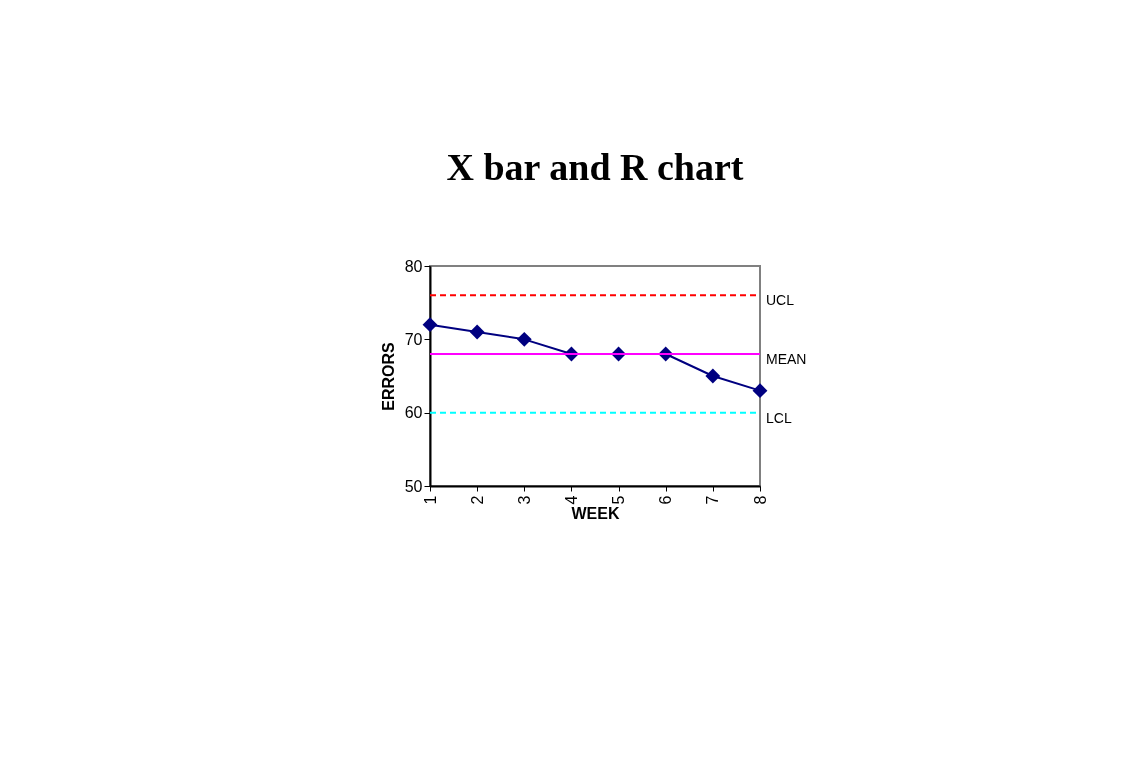  What do you see at coordinates (779, 417) in the screenshot?
I see `ref-line-label: LCL` at bounding box center [779, 417].